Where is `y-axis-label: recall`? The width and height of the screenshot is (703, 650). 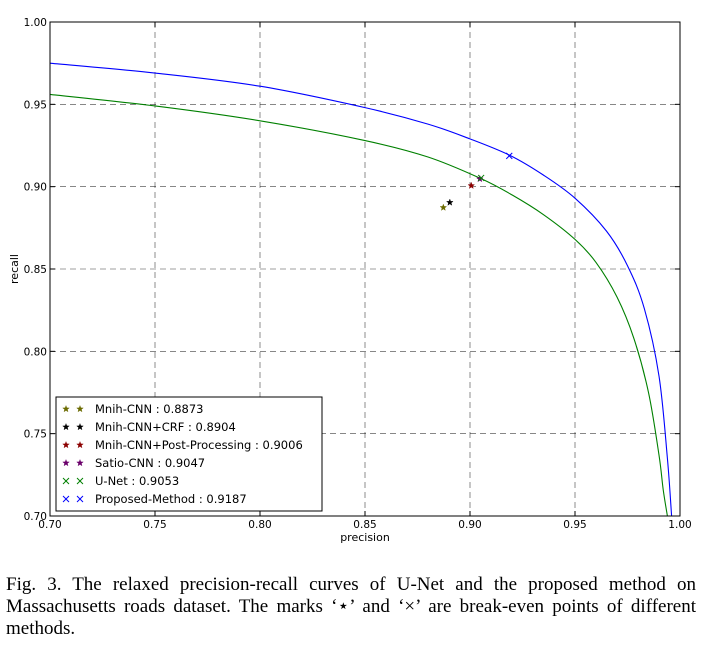
y-axis-label: recall is located at coordinates (14, 269).